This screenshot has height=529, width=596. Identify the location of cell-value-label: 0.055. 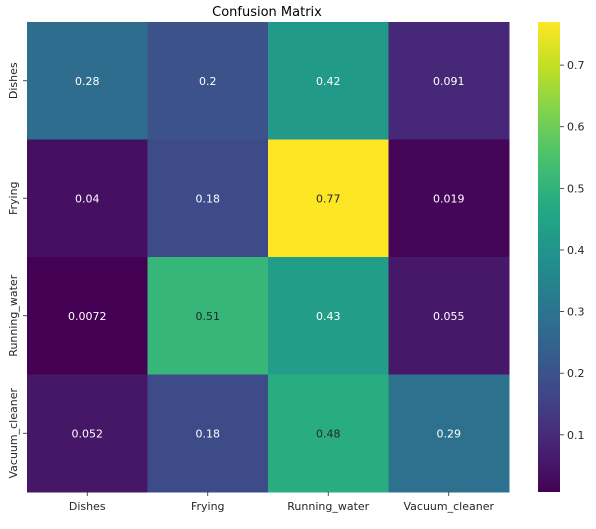
(449, 316).